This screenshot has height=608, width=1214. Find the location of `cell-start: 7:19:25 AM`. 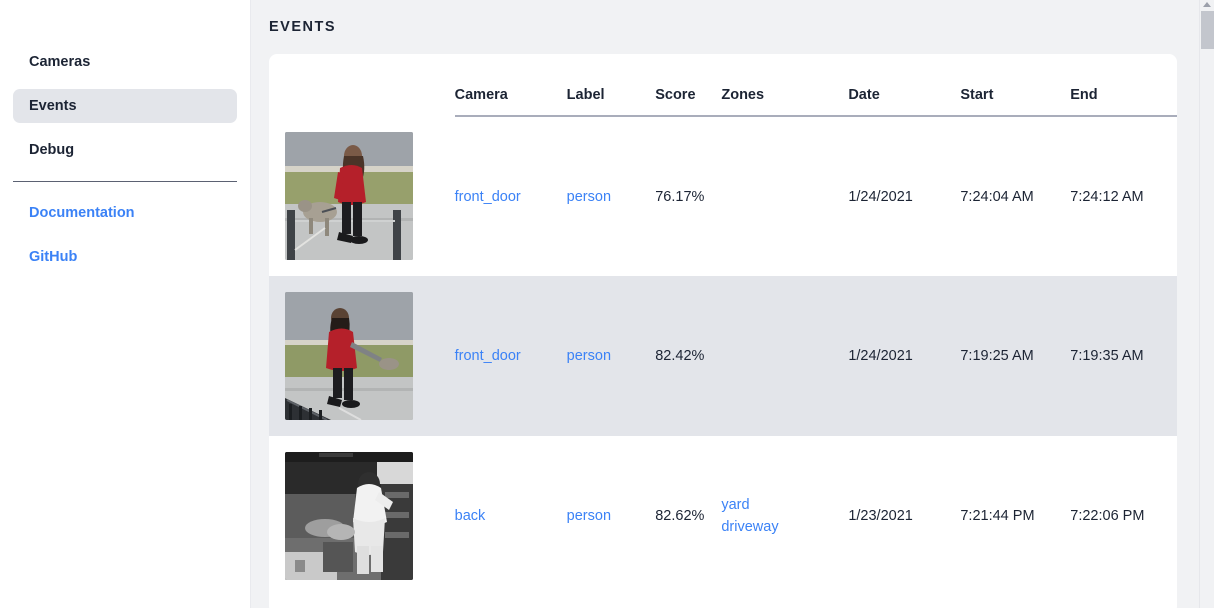

cell-start: 7:19:25 AM is located at coordinates (1015, 356).